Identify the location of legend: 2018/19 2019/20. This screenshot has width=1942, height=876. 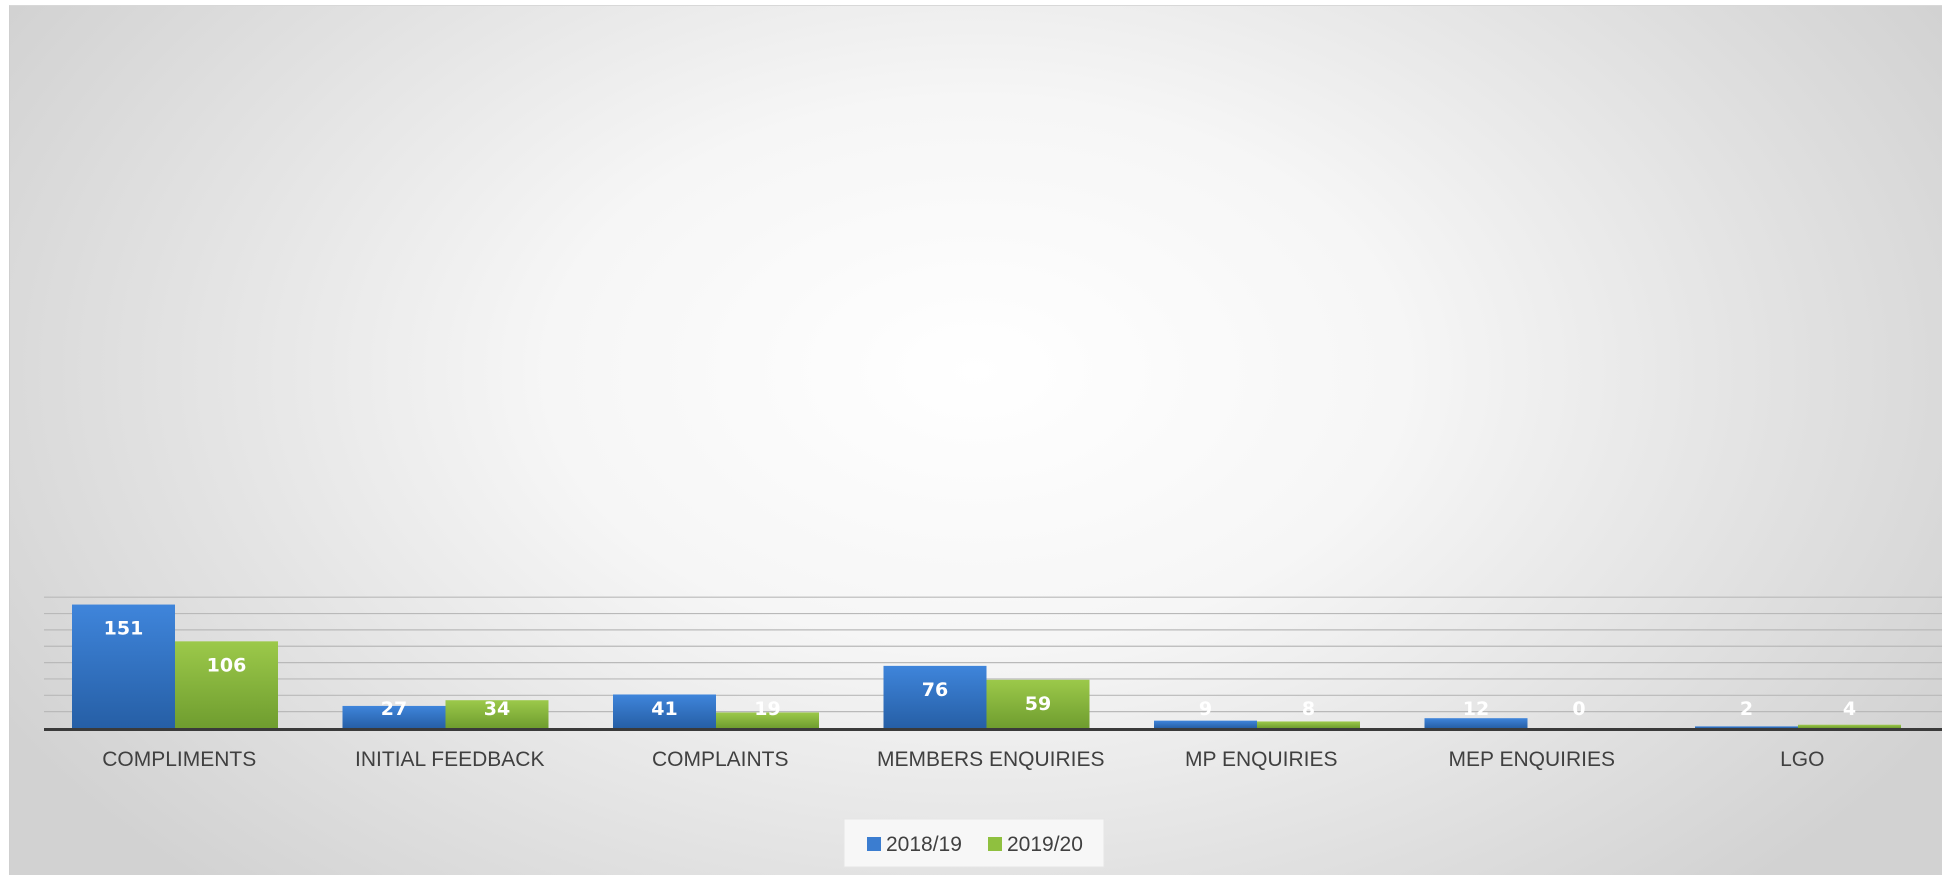
(974, 843).